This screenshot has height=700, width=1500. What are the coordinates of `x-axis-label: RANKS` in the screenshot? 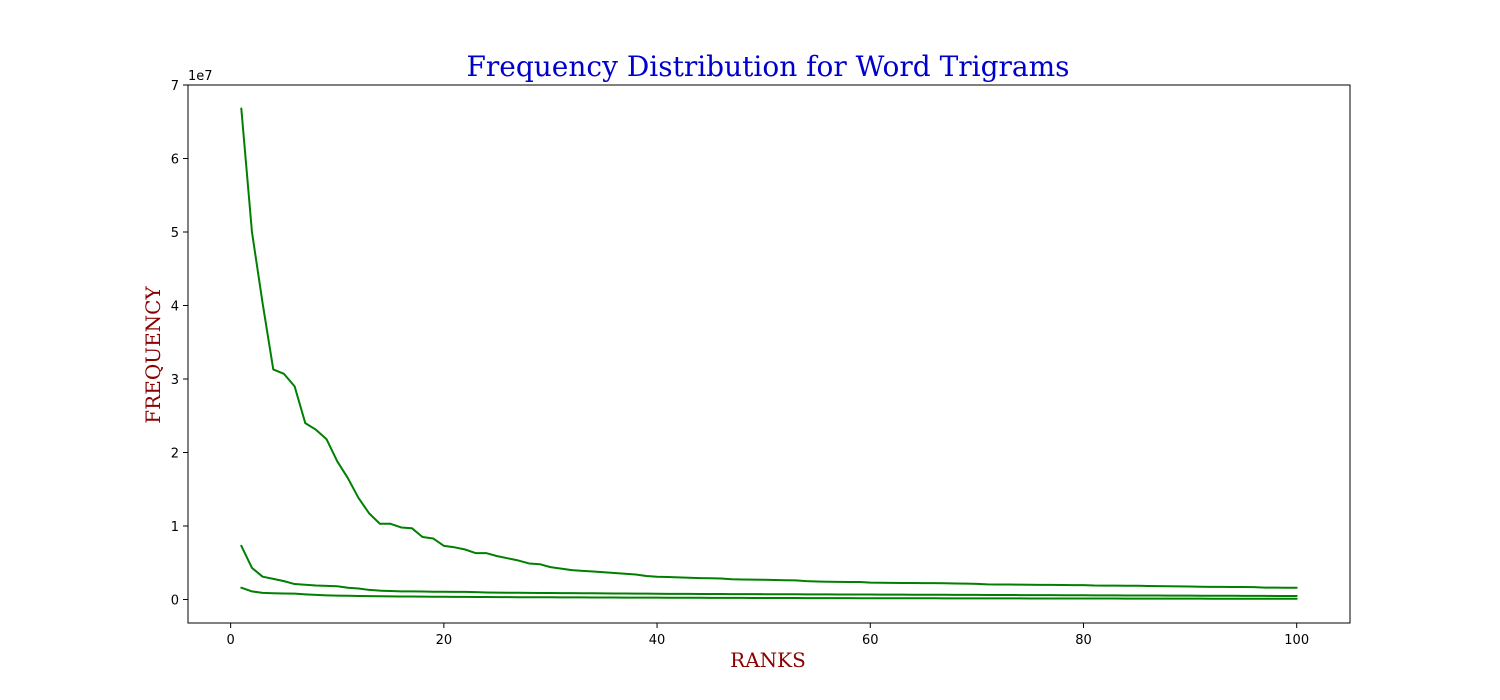 It's located at (768, 660).